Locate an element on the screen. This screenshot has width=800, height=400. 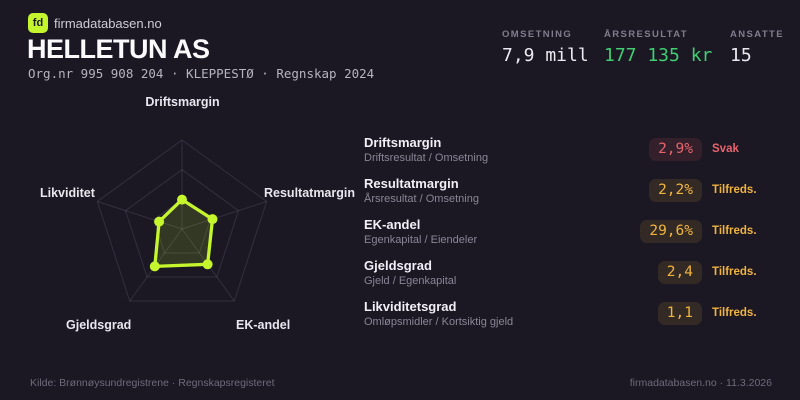
radar-axis-label-gjeldsgrad: Gjeldsgrad is located at coordinates (99, 325).